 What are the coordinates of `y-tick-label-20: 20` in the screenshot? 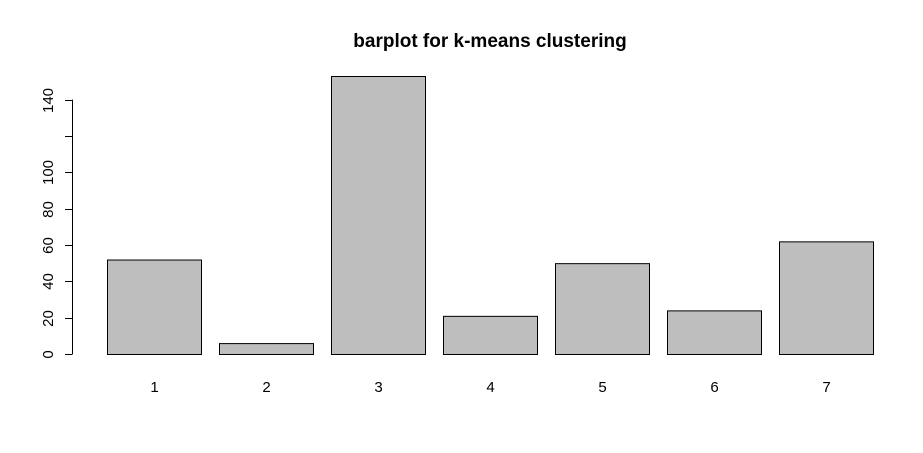 It's located at (48, 318).